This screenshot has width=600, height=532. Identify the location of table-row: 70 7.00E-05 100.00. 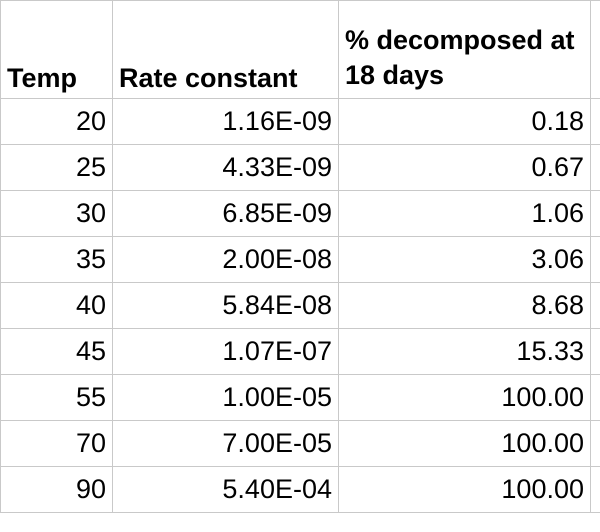
(300, 443).